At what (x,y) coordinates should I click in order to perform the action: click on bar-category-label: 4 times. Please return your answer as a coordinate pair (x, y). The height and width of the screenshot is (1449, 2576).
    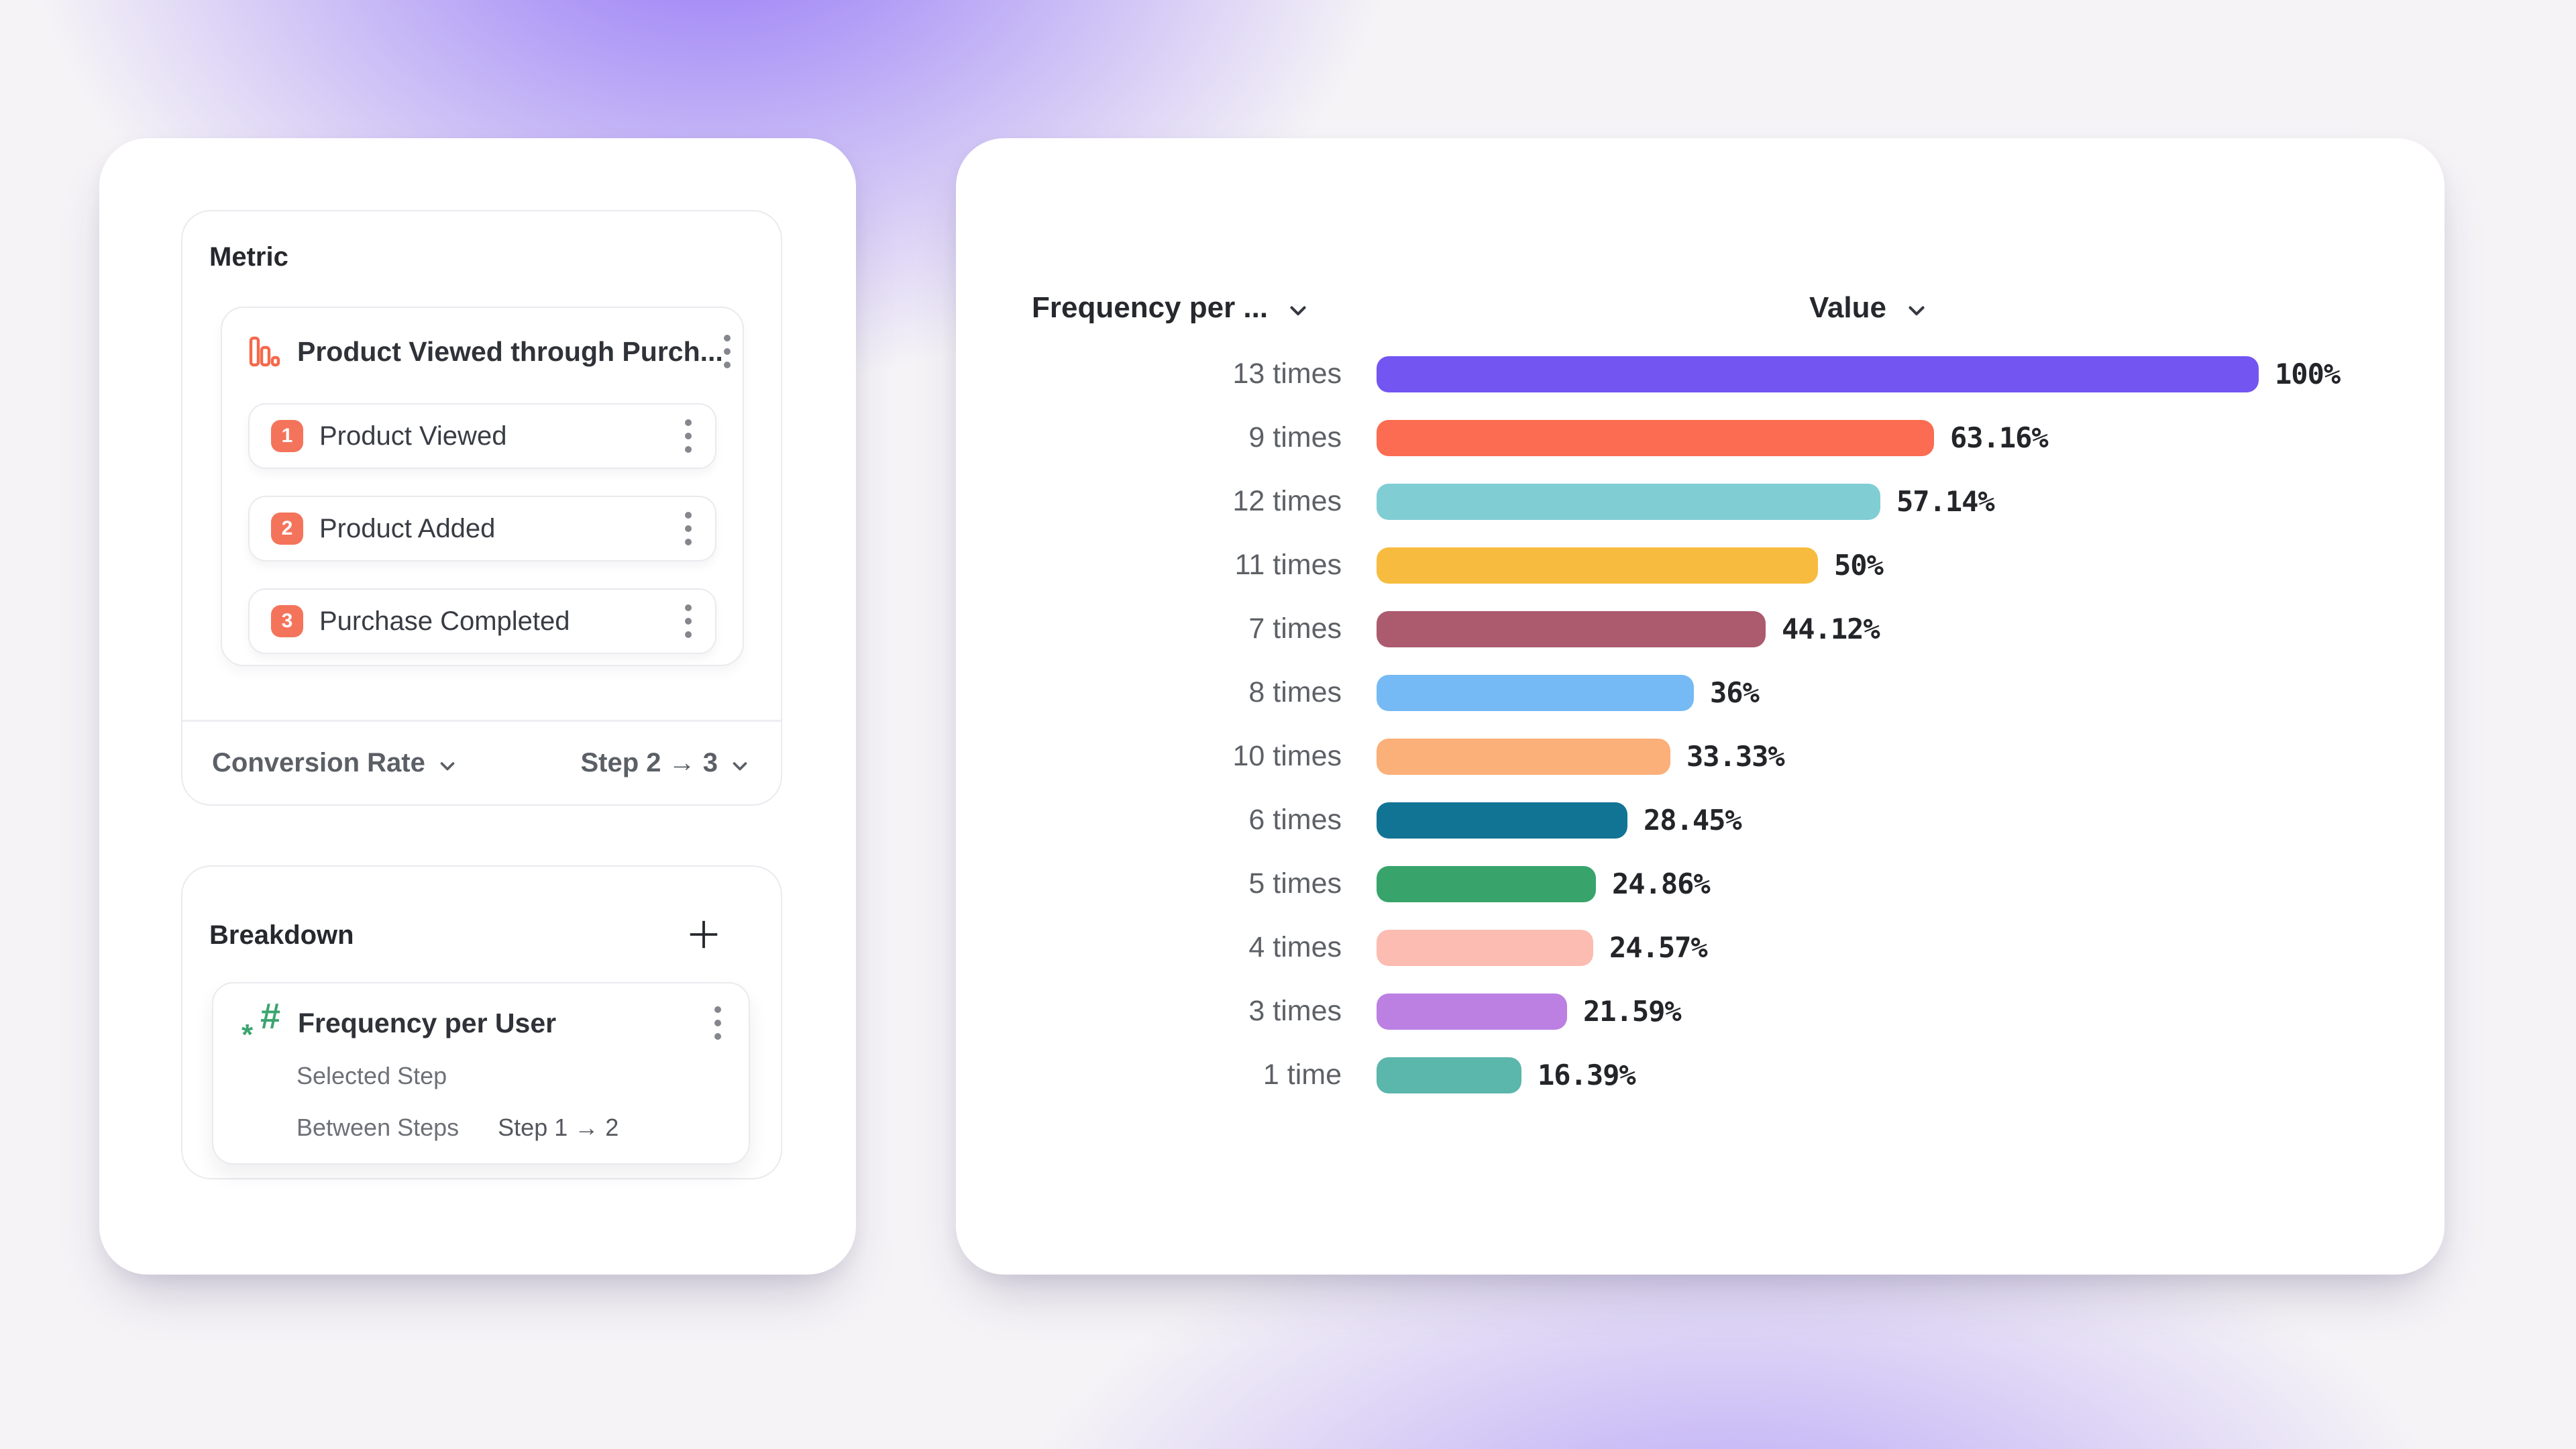
    Looking at the image, I should click on (1295, 947).